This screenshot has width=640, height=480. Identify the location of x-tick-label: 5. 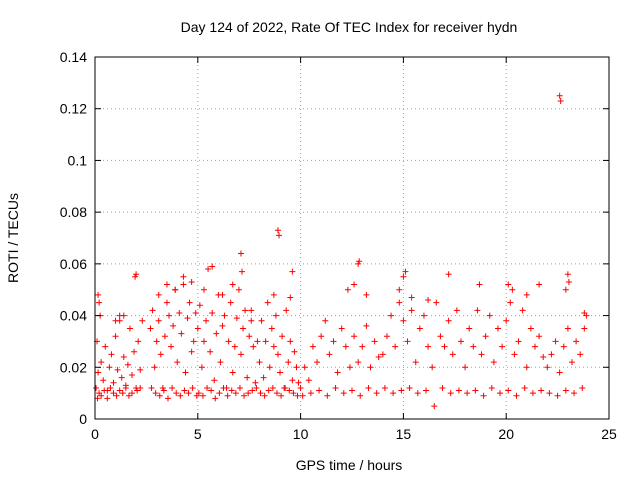
(198, 434).